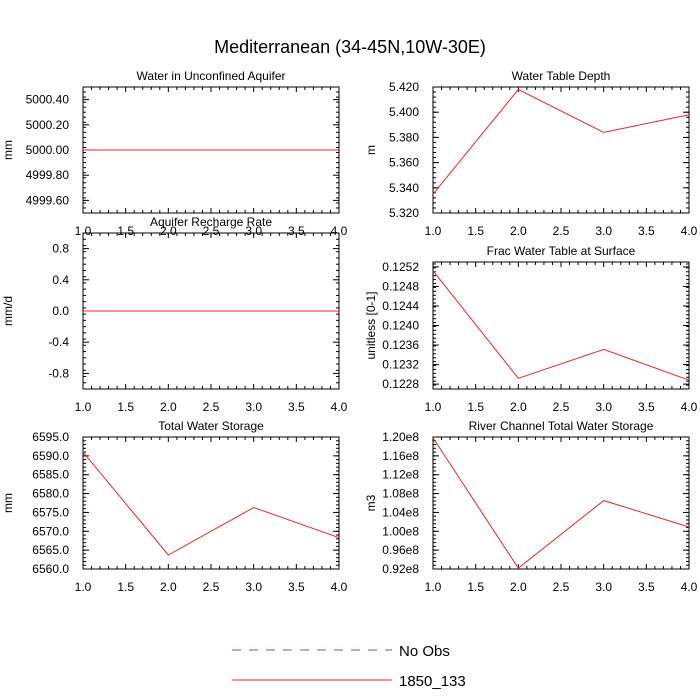 The width and height of the screenshot is (700, 700). Describe the element at coordinates (400, 286) in the screenshot. I see `y-tick-label: 0.1248` at that location.